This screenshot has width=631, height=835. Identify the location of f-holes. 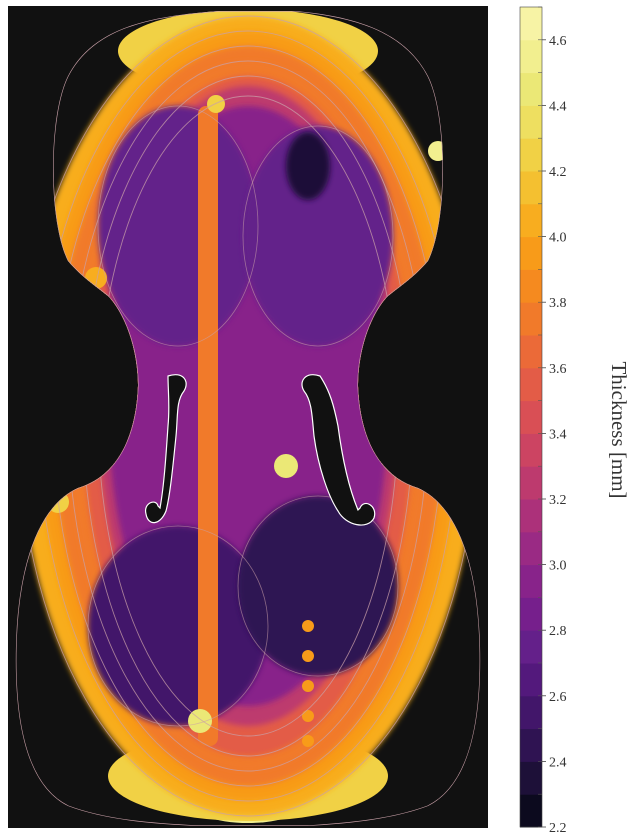
(260, 450).